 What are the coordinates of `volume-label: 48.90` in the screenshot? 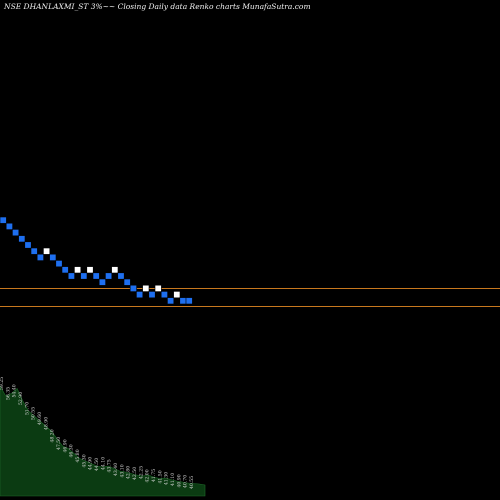 It's located at (46, 423).